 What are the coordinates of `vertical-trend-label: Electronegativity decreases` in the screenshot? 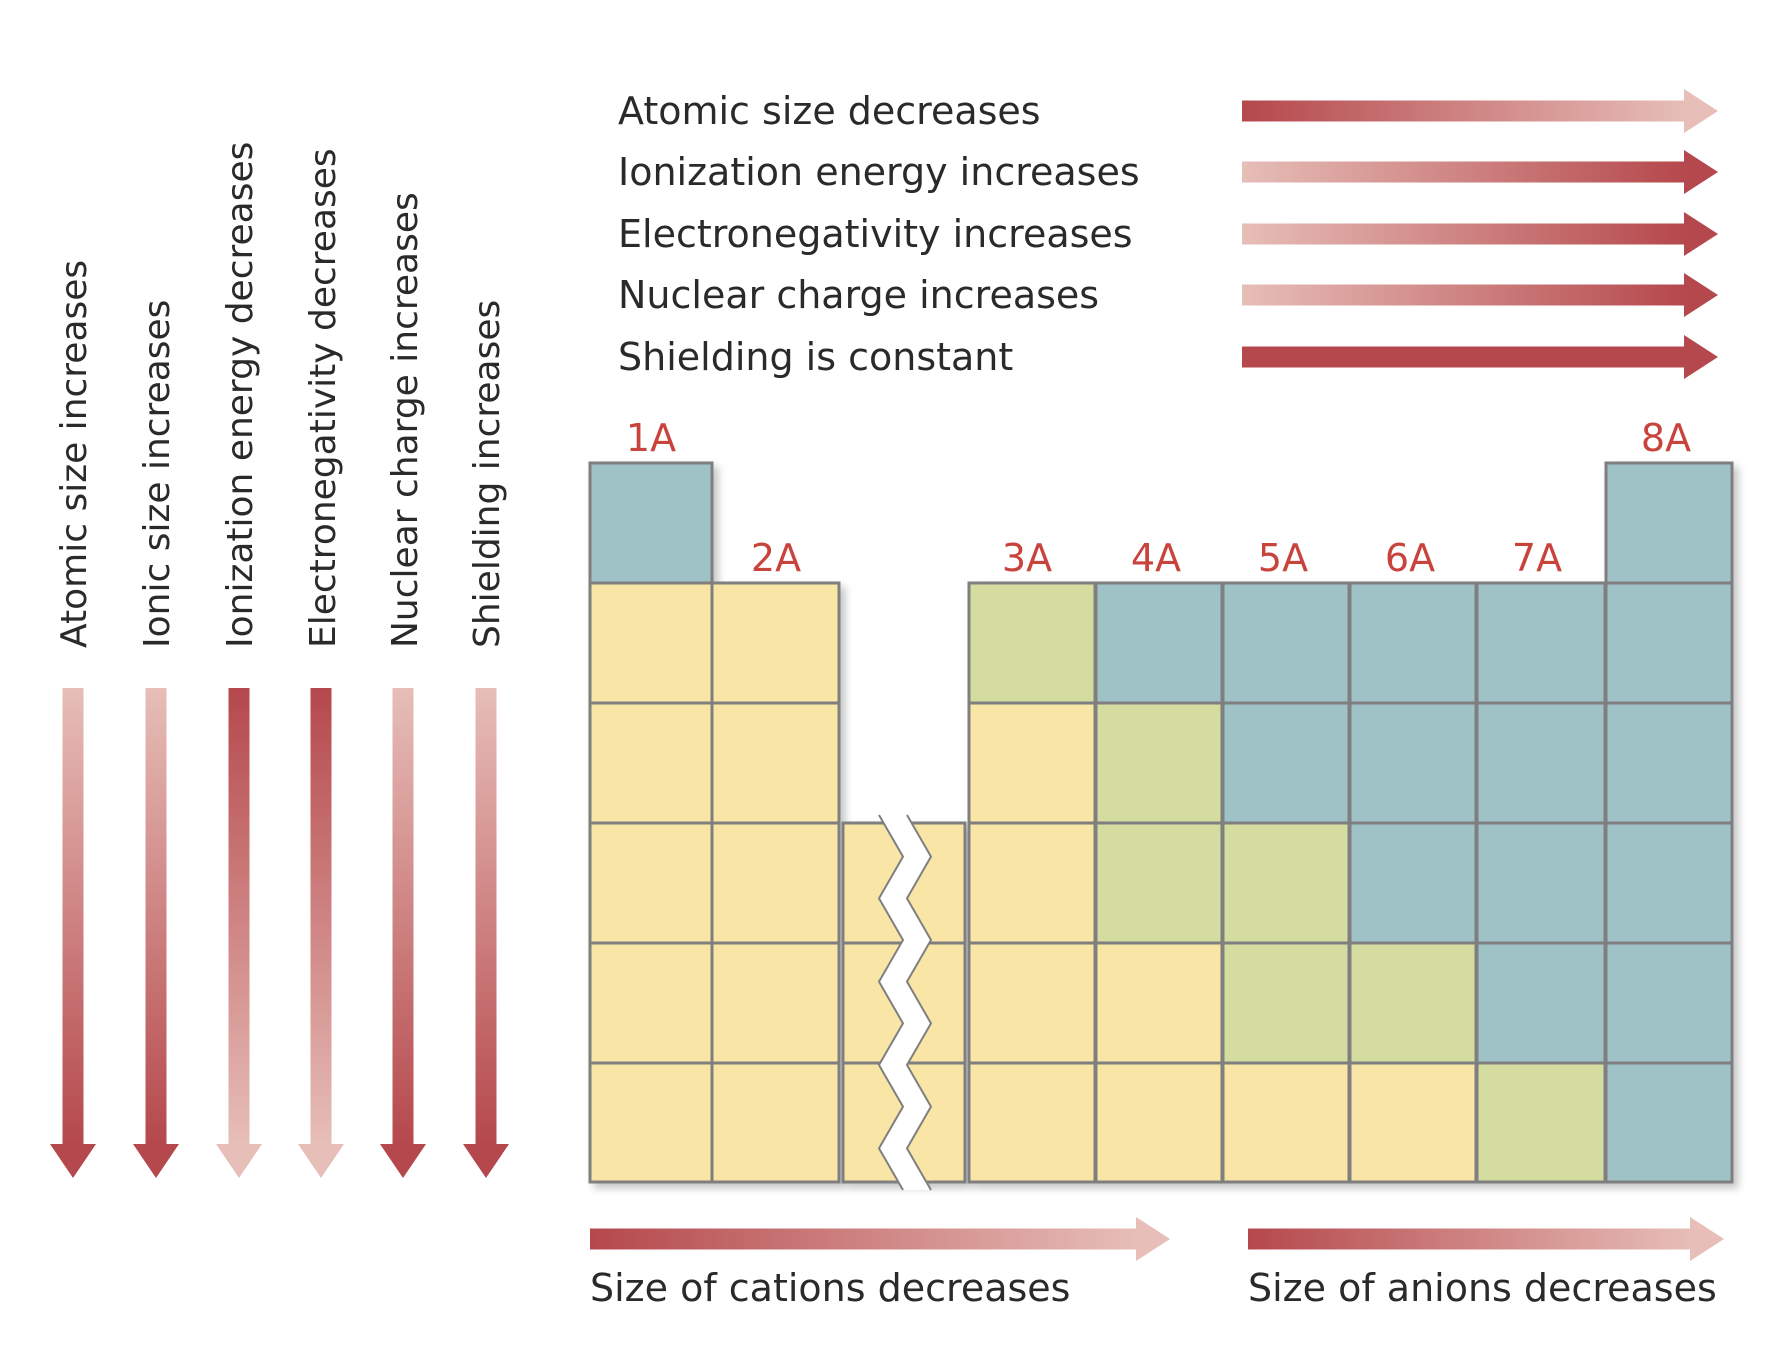 It's located at (323, 398).